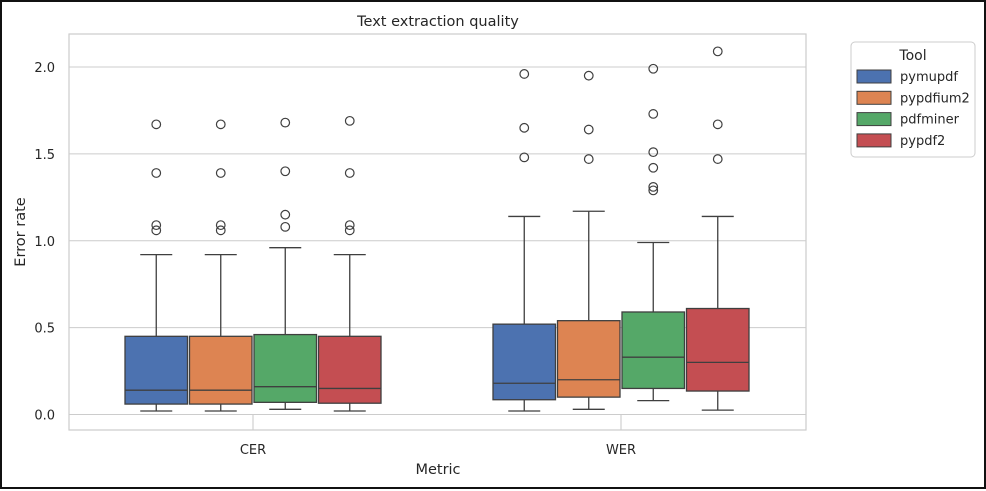  Describe the element at coordinates (912, 56) in the screenshot. I see `legend-title: Tool` at that location.